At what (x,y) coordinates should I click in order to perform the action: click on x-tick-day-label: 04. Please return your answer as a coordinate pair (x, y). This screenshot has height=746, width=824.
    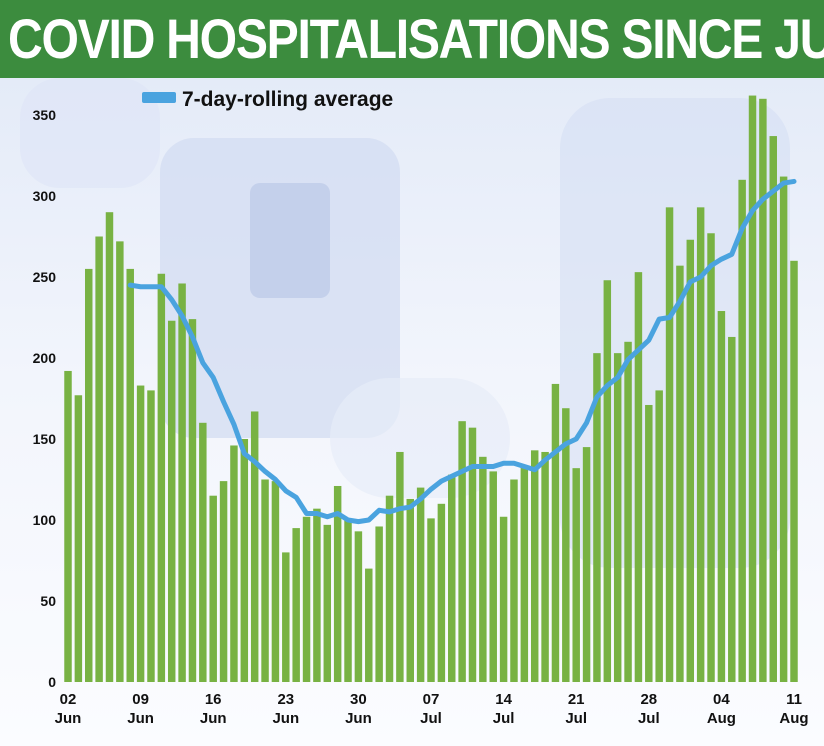
    Looking at the image, I should click on (721, 699).